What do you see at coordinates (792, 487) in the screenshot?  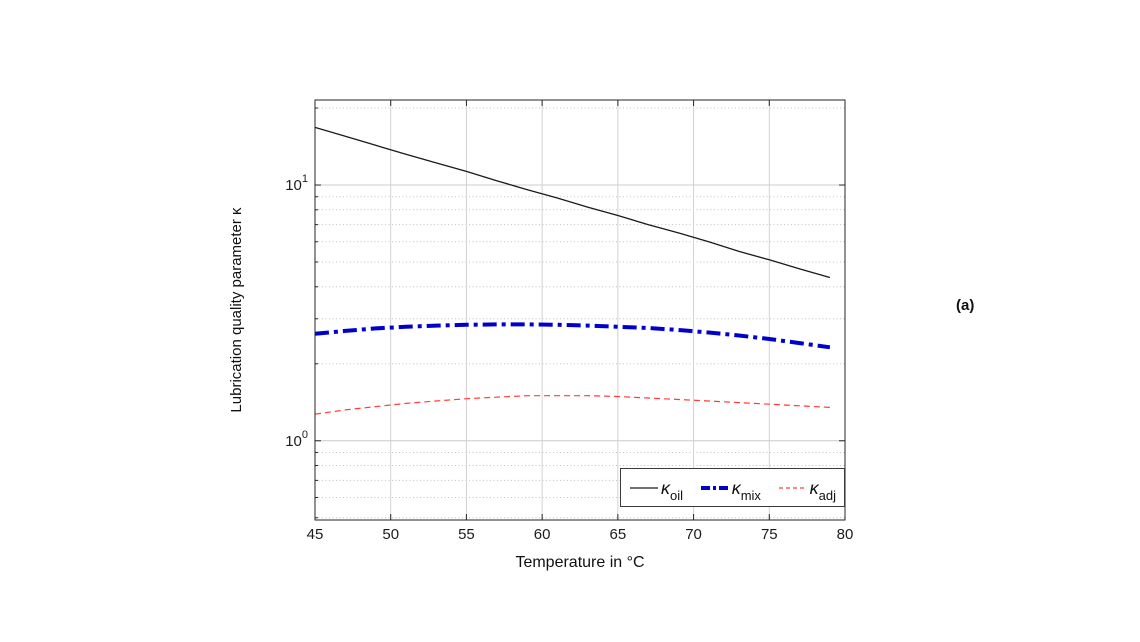 I see `legend-line-sample-adj` at bounding box center [792, 487].